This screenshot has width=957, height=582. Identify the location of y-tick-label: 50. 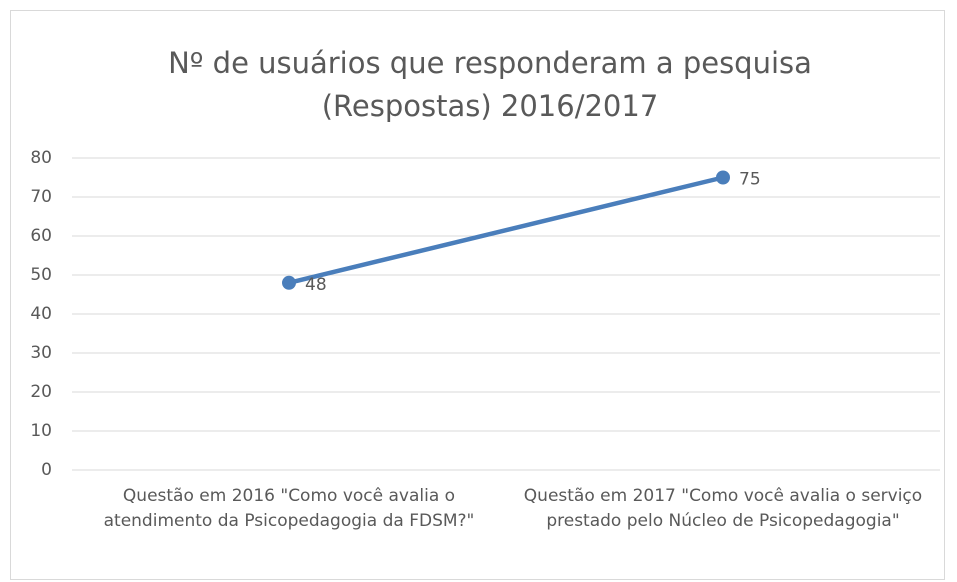
(41, 275).